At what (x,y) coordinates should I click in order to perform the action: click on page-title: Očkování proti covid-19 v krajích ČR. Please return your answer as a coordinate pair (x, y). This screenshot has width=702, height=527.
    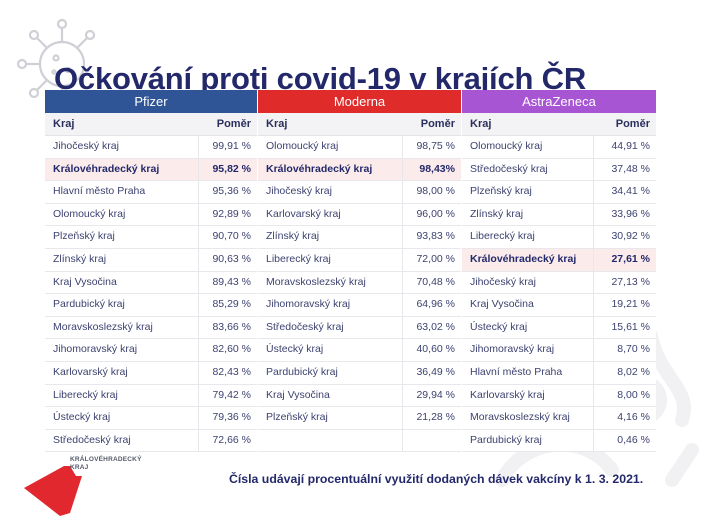
    Looking at the image, I should click on (320, 78).